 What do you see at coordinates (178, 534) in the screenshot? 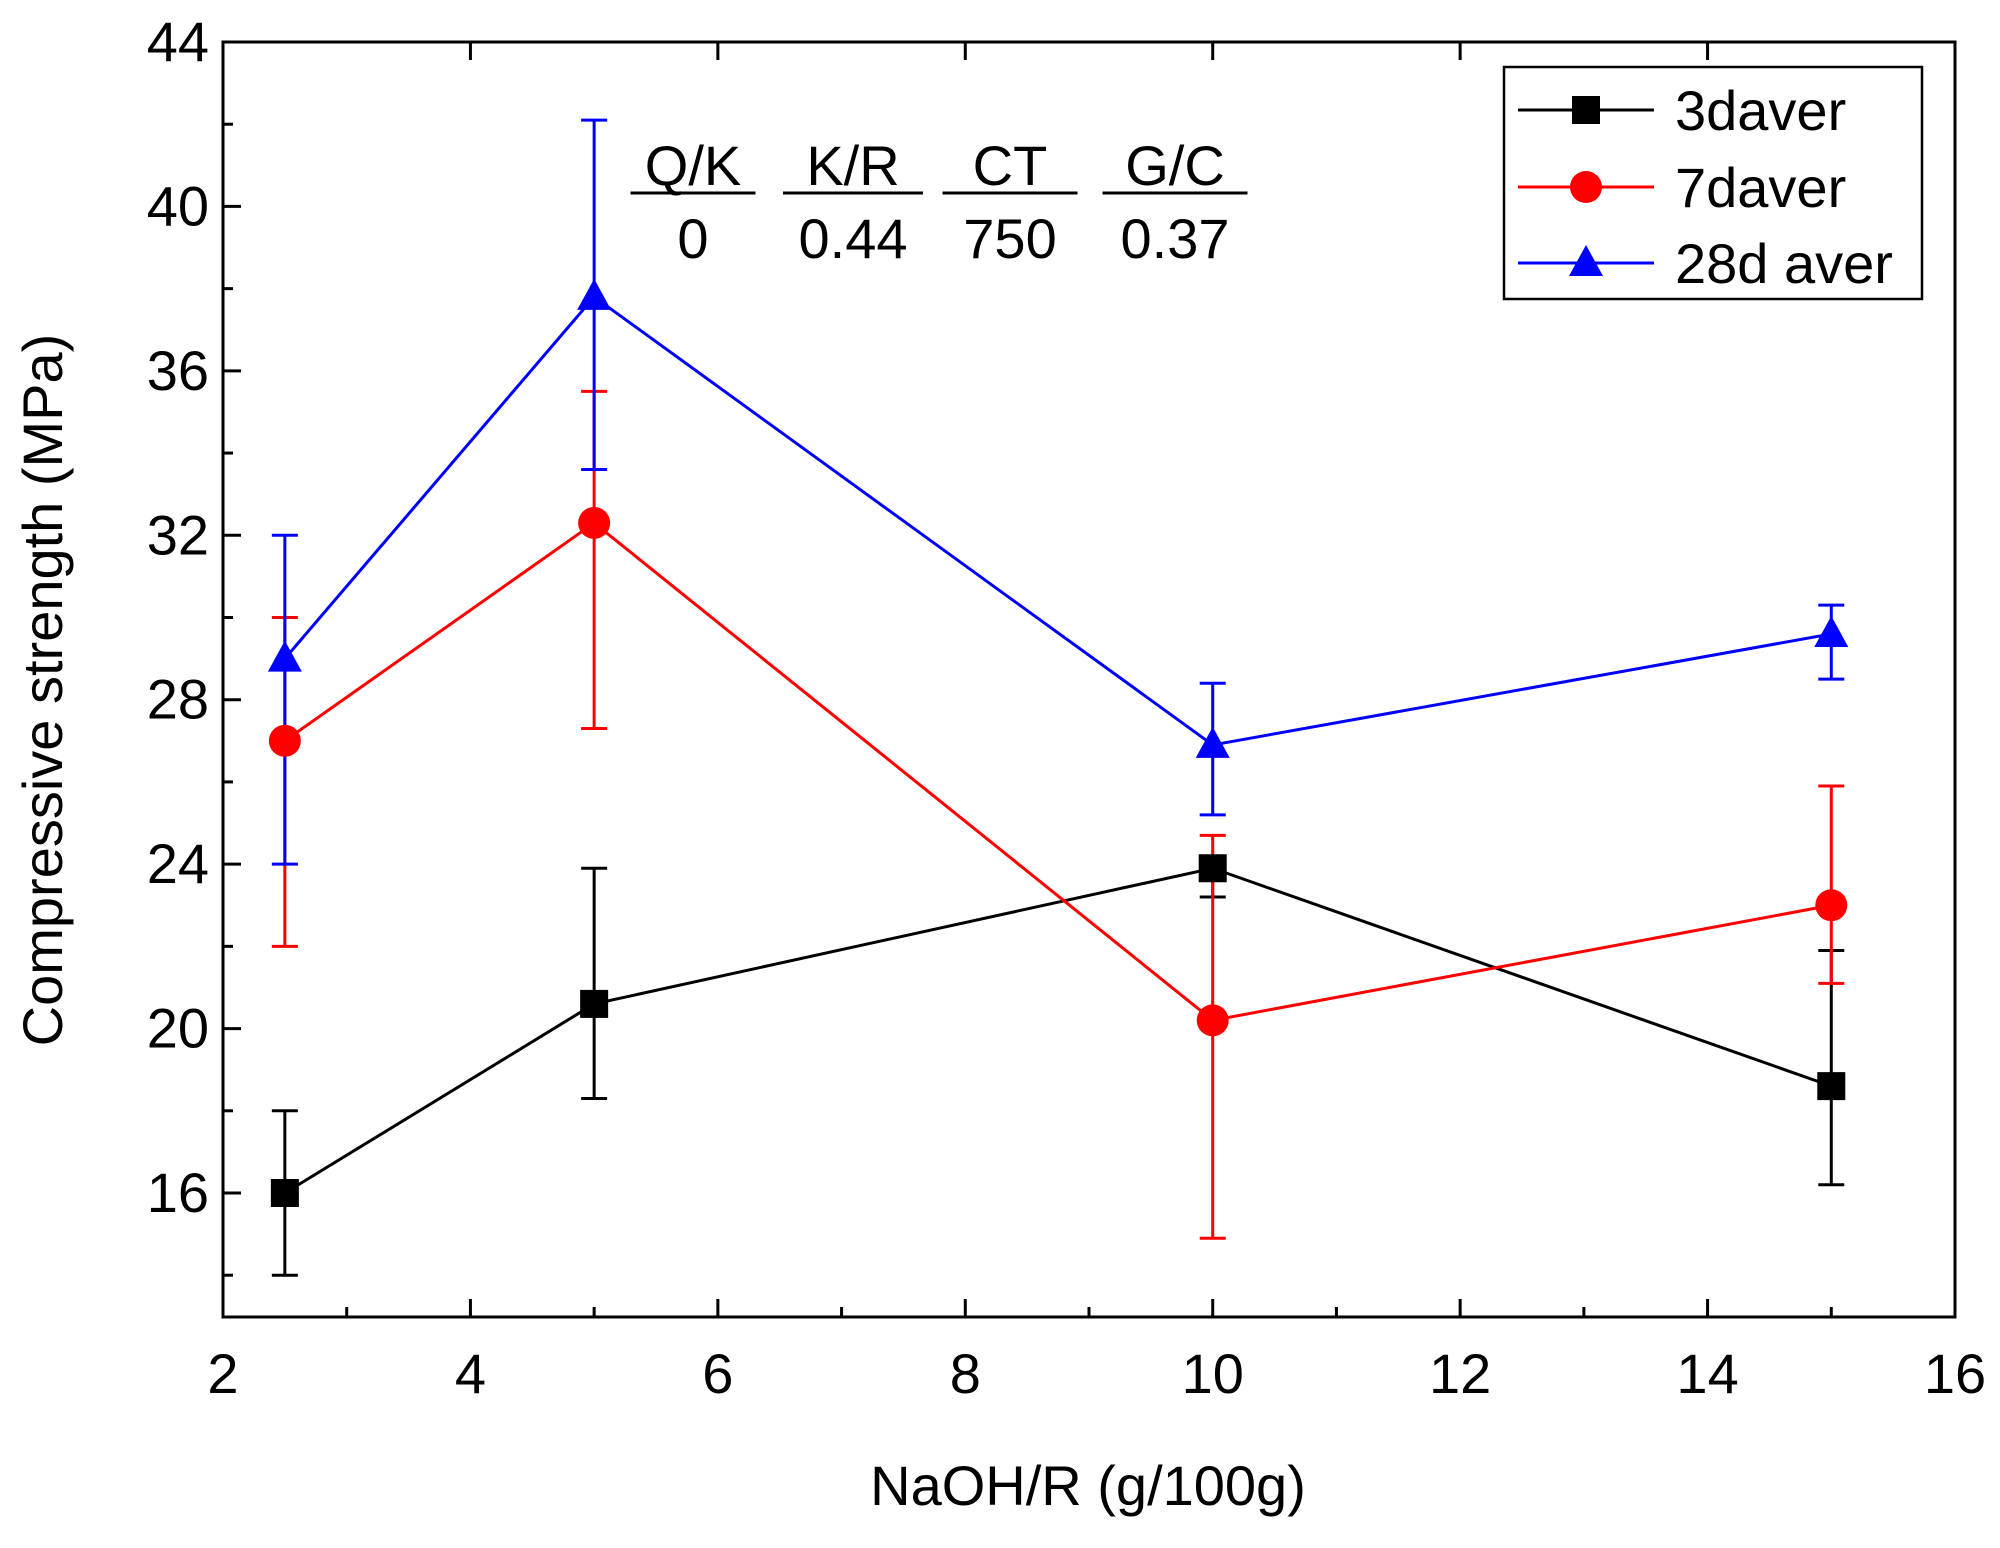
I see `y-tick-label: 32` at bounding box center [178, 534].